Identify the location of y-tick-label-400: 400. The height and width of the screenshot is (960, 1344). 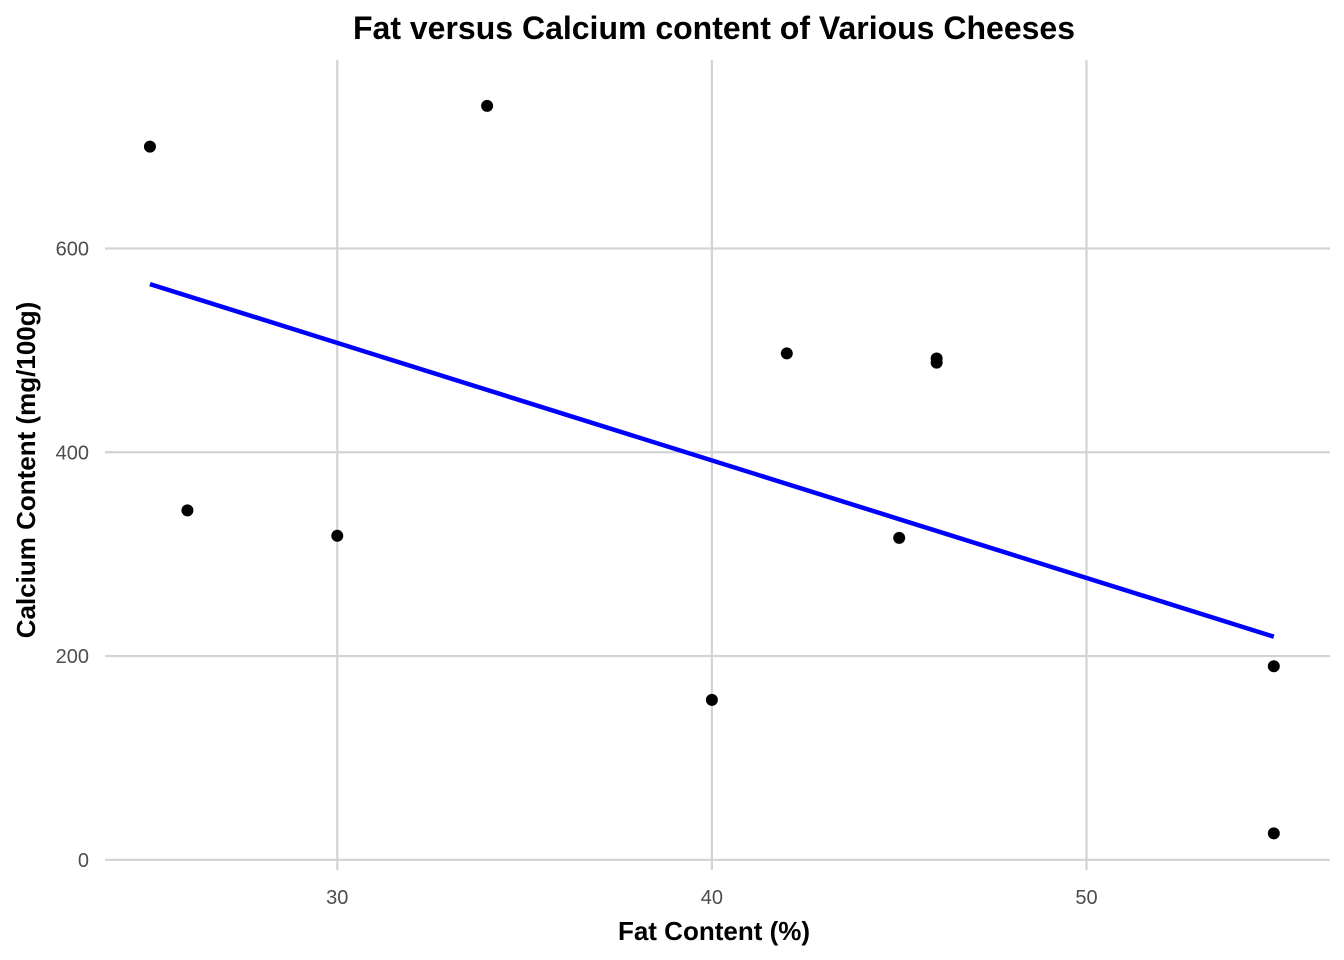
(72, 453).